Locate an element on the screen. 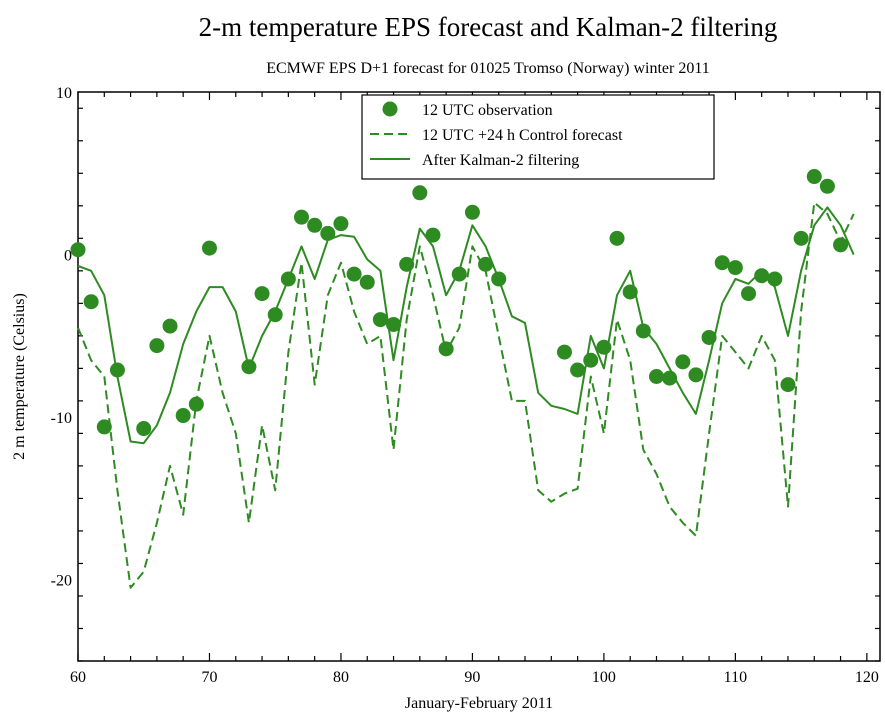 Image resolution: width=885 pixels, height=713 pixels. x-tick-label: 90 is located at coordinates (472, 677).